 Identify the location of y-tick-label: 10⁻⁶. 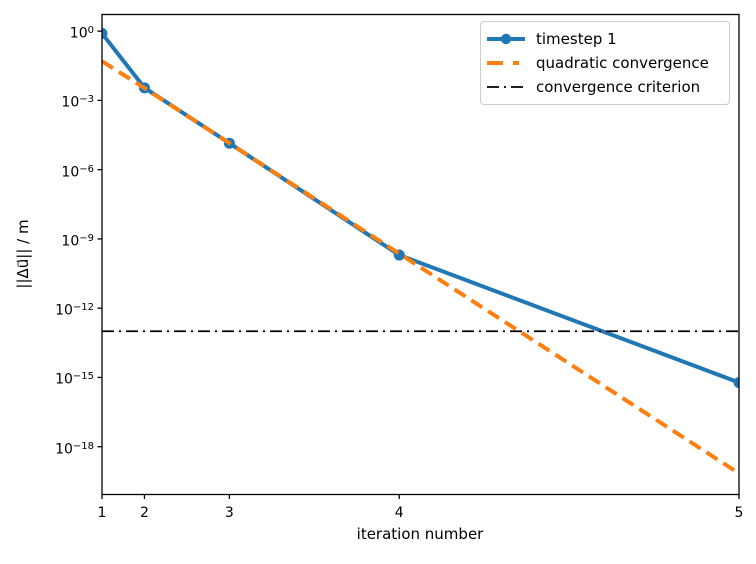
(77, 172).